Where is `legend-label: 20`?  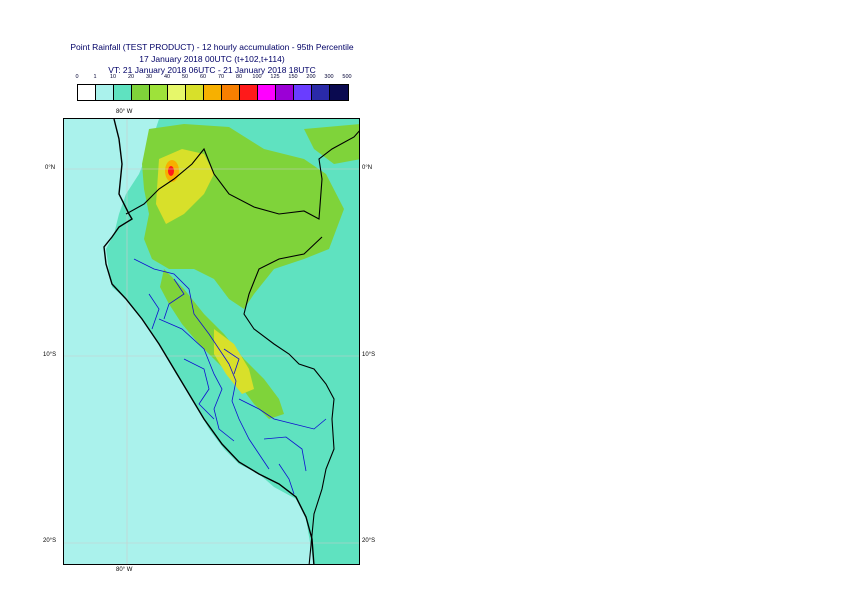 legend-label: 20 is located at coordinates (131, 77).